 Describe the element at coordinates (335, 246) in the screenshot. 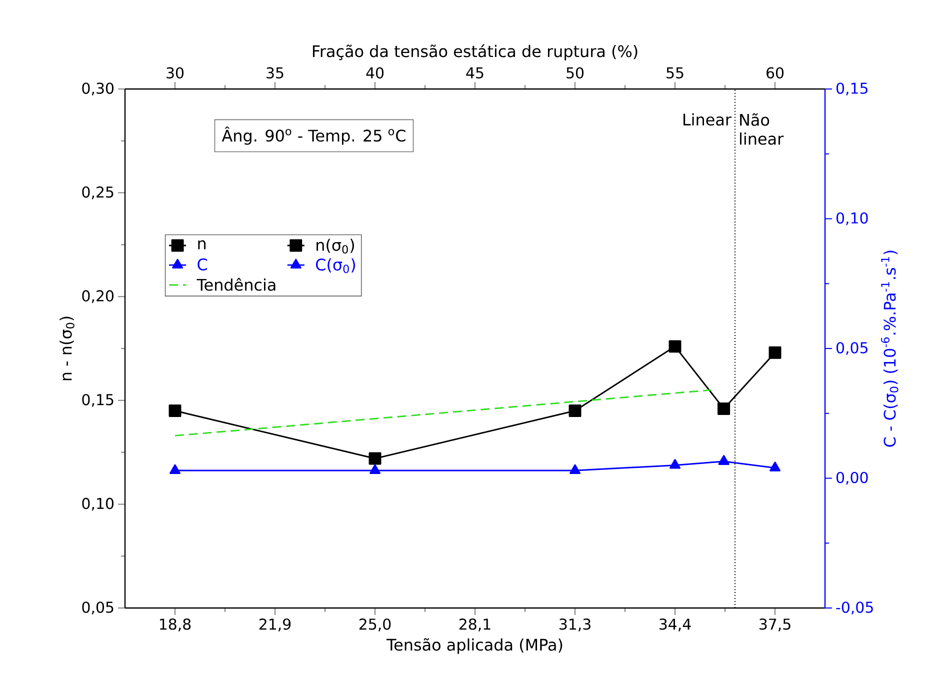

I see `legend-label: n(σ$_{0}$)` at that location.